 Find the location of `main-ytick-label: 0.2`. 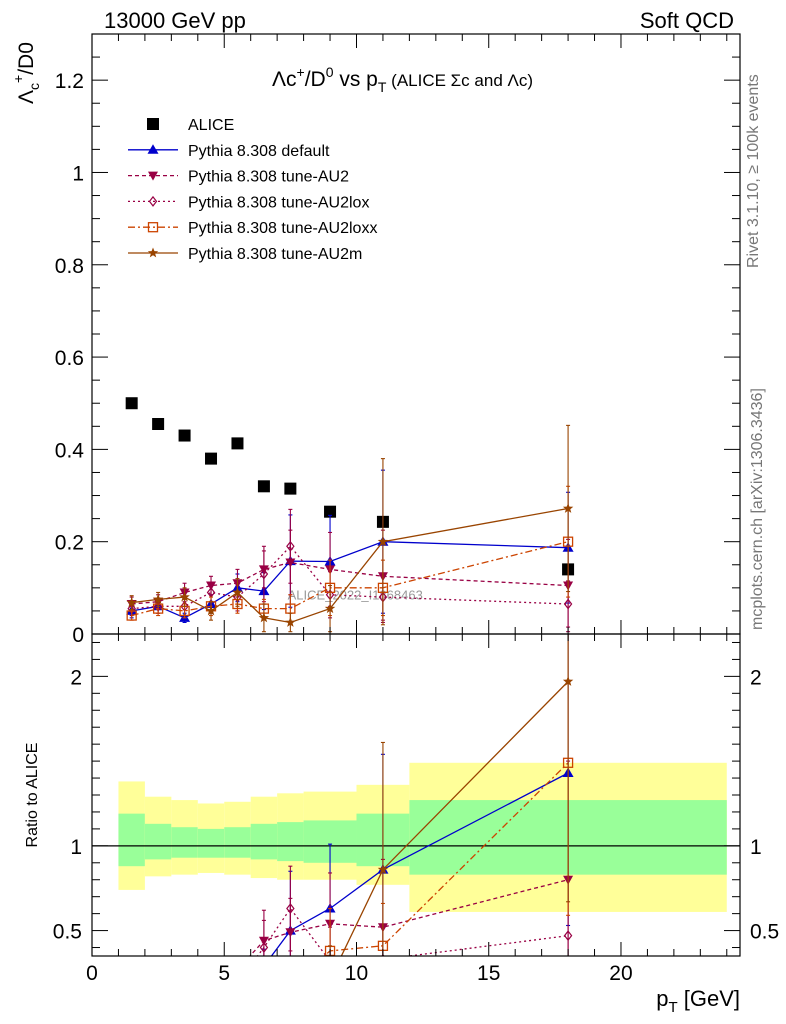

main-ytick-label: 0.2 is located at coordinates (69, 543).